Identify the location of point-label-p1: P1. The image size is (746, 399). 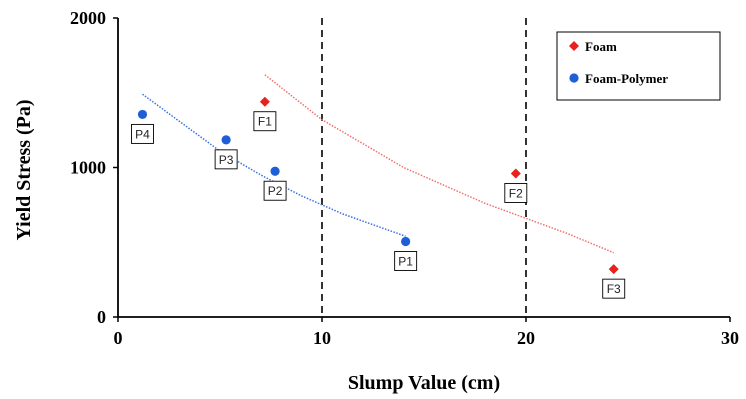
(406, 261).